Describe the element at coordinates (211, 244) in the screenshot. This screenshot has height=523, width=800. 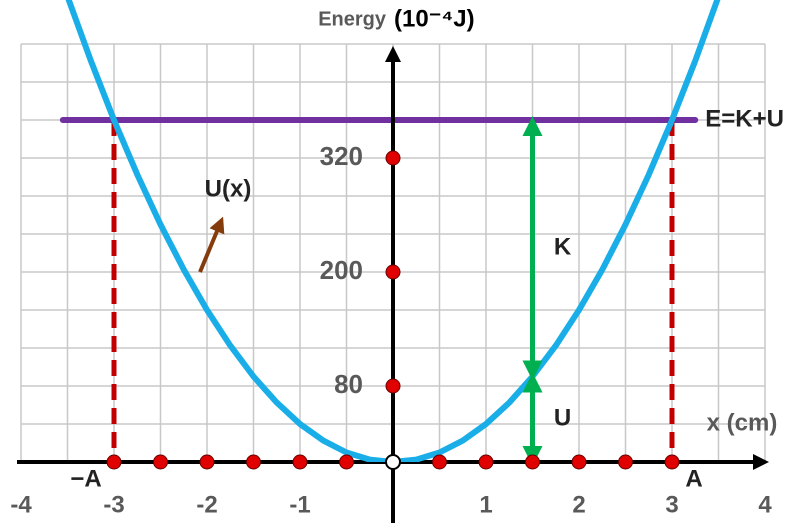
I see `pointer-arrow` at that location.